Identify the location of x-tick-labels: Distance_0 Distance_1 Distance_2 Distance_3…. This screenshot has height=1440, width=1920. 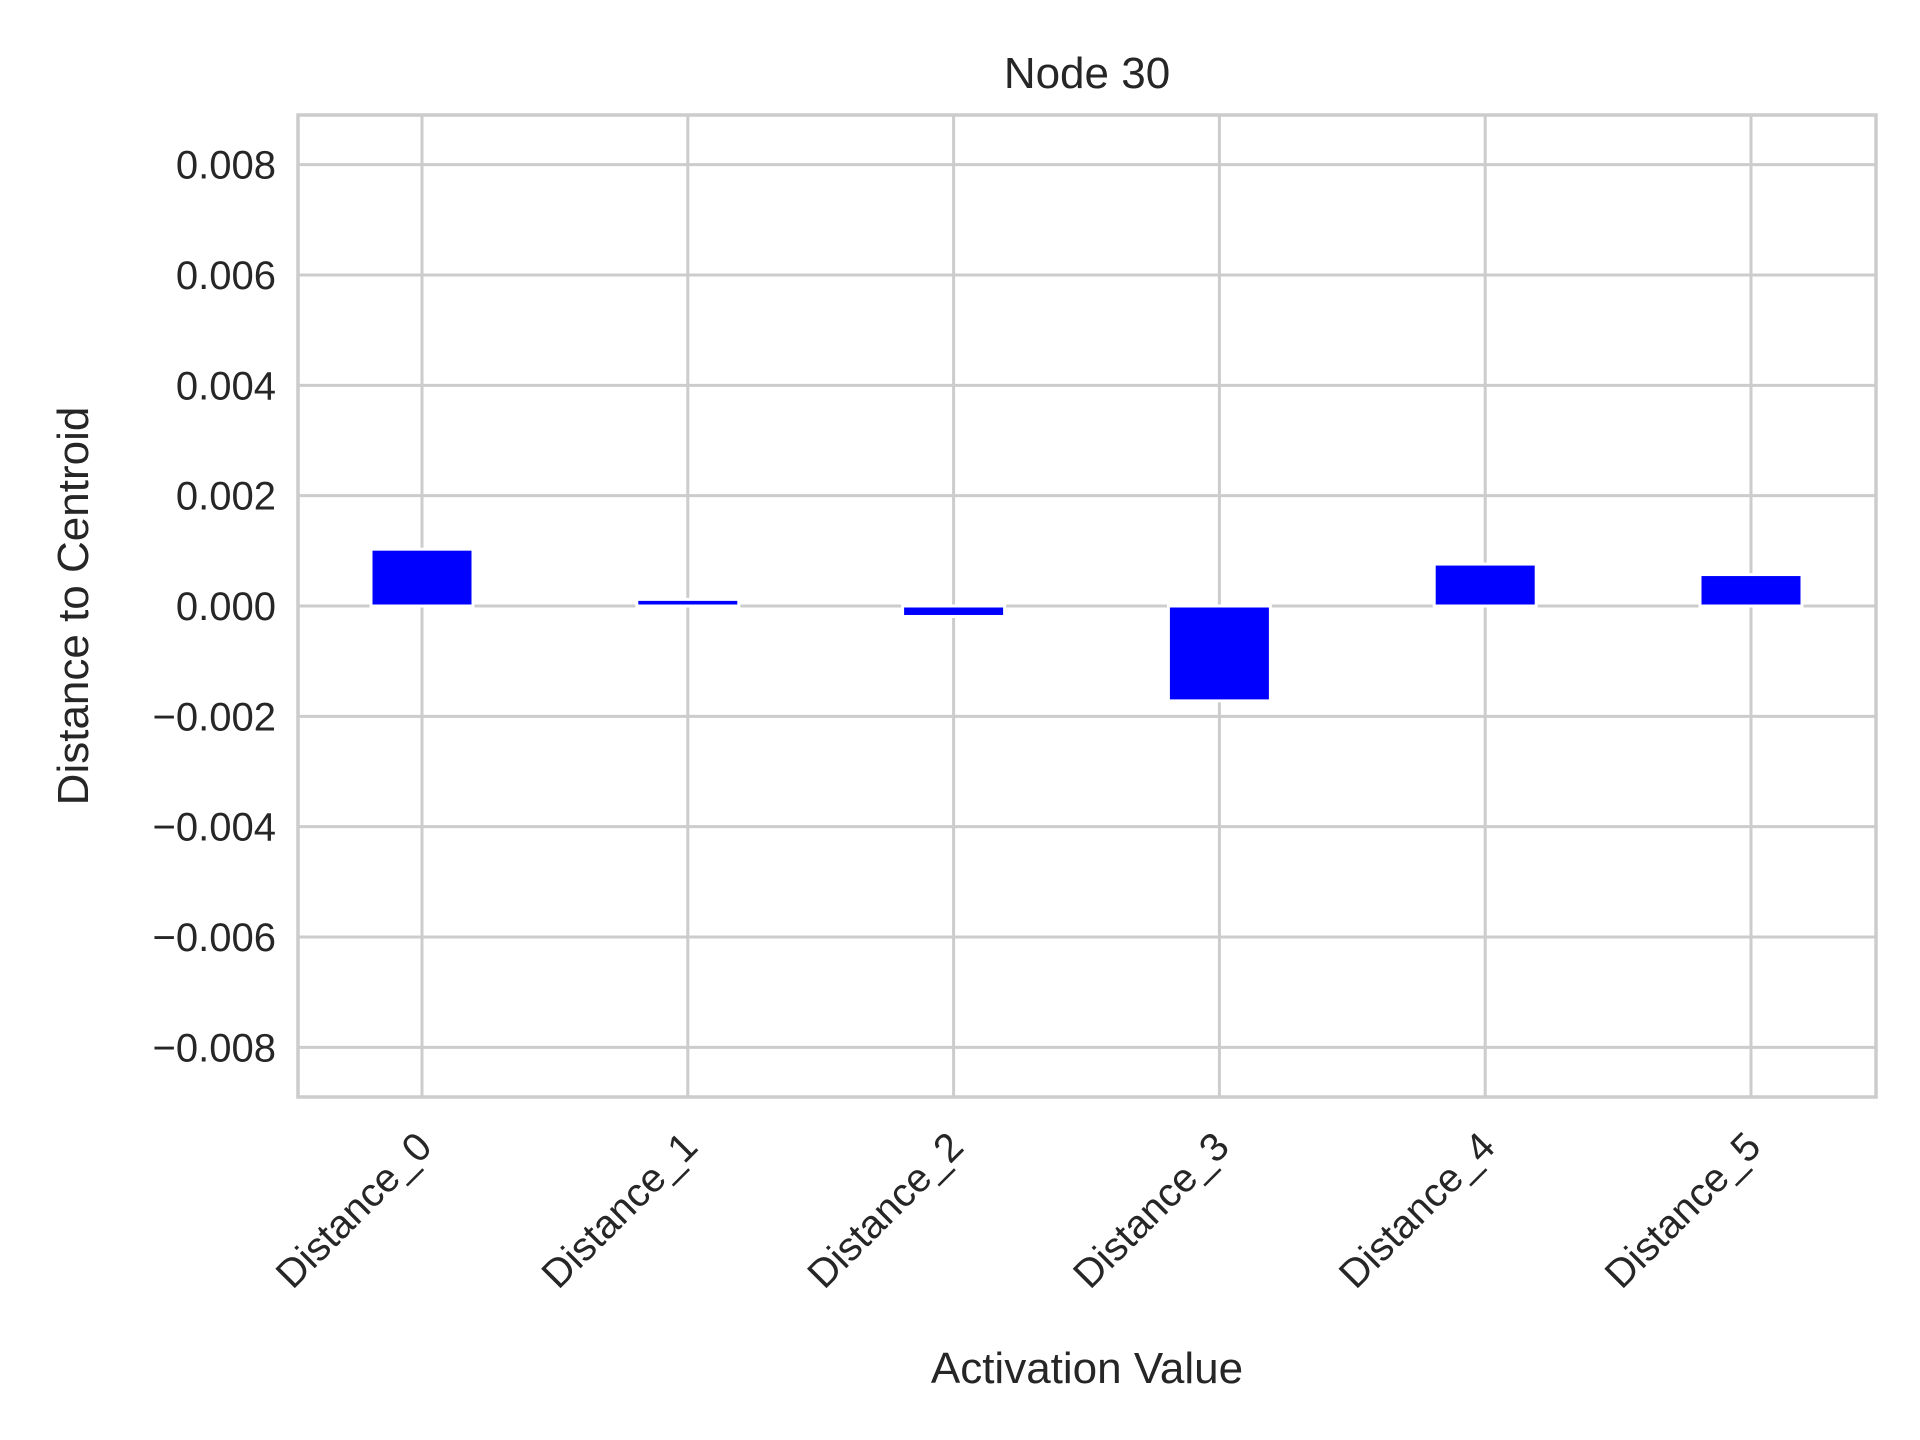
(1019, 1210).